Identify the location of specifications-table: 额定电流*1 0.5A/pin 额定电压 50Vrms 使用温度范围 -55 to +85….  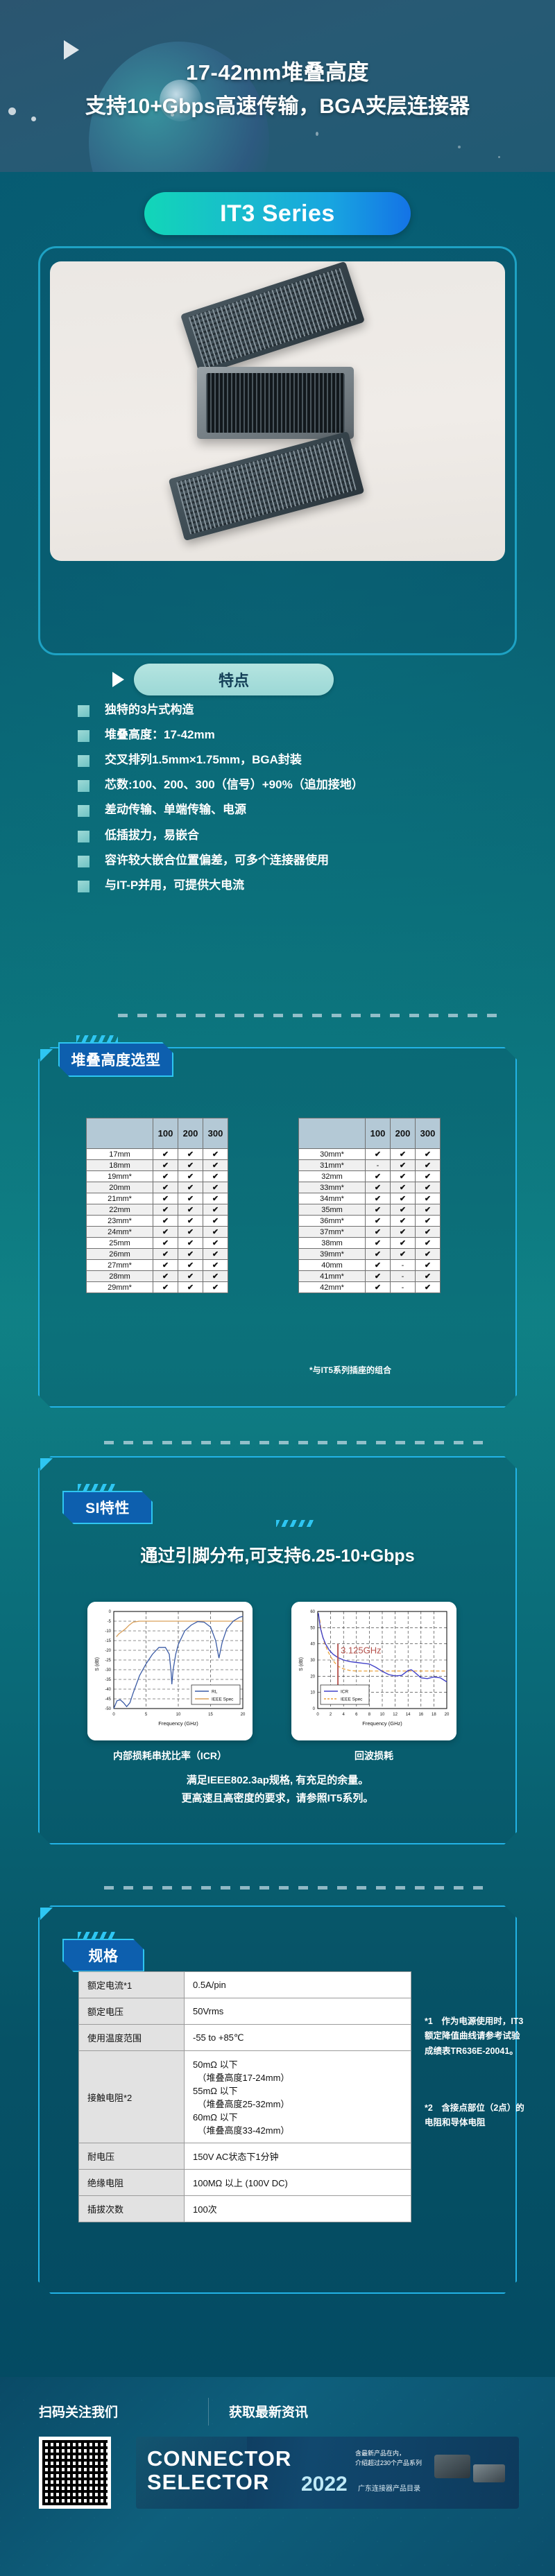
(244, 2096).